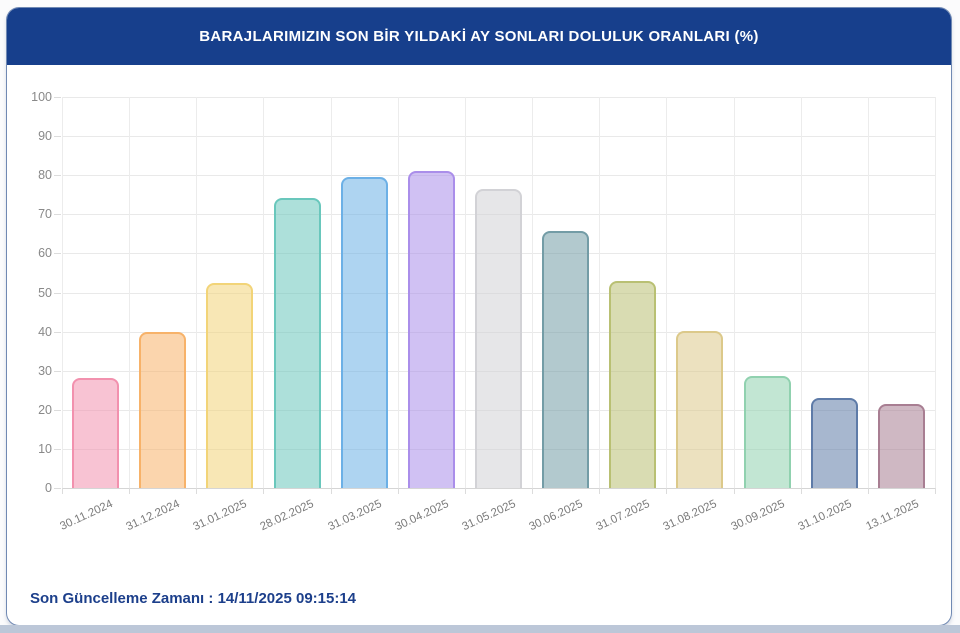 This screenshot has height=633, width=960. What do you see at coordinates (45, 331) in the screenshot?
I see `y-axis-label: 40` at bounding box center [45, 331].